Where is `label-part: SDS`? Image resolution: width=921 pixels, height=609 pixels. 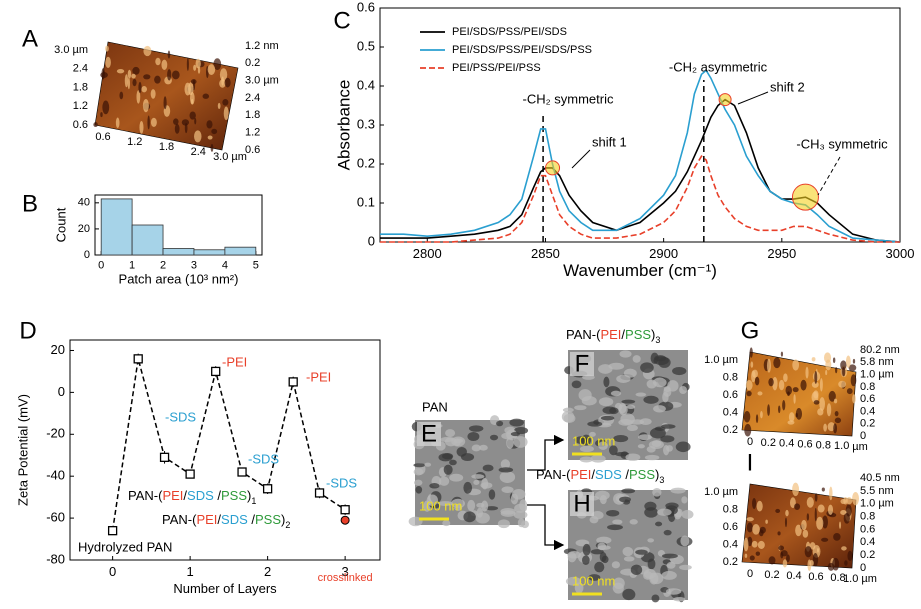 label-part: SDS is located at coordinates (608, 474).